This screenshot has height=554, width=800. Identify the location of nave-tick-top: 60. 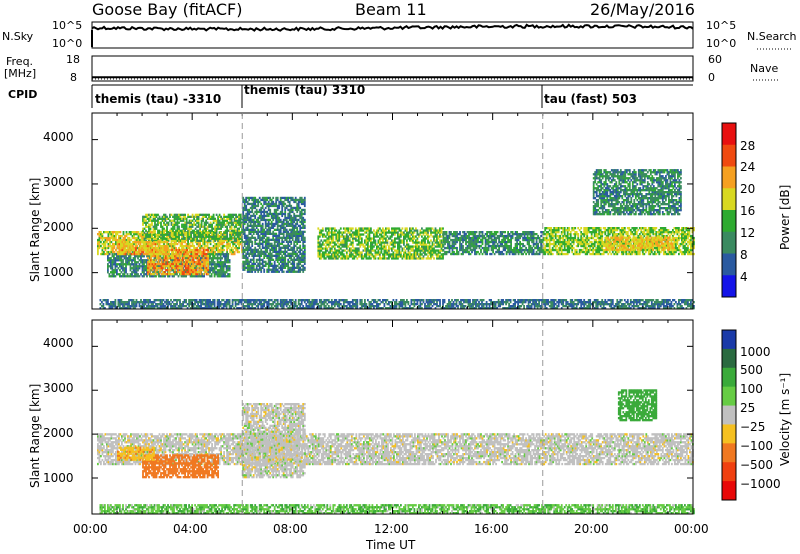
(715, 59).